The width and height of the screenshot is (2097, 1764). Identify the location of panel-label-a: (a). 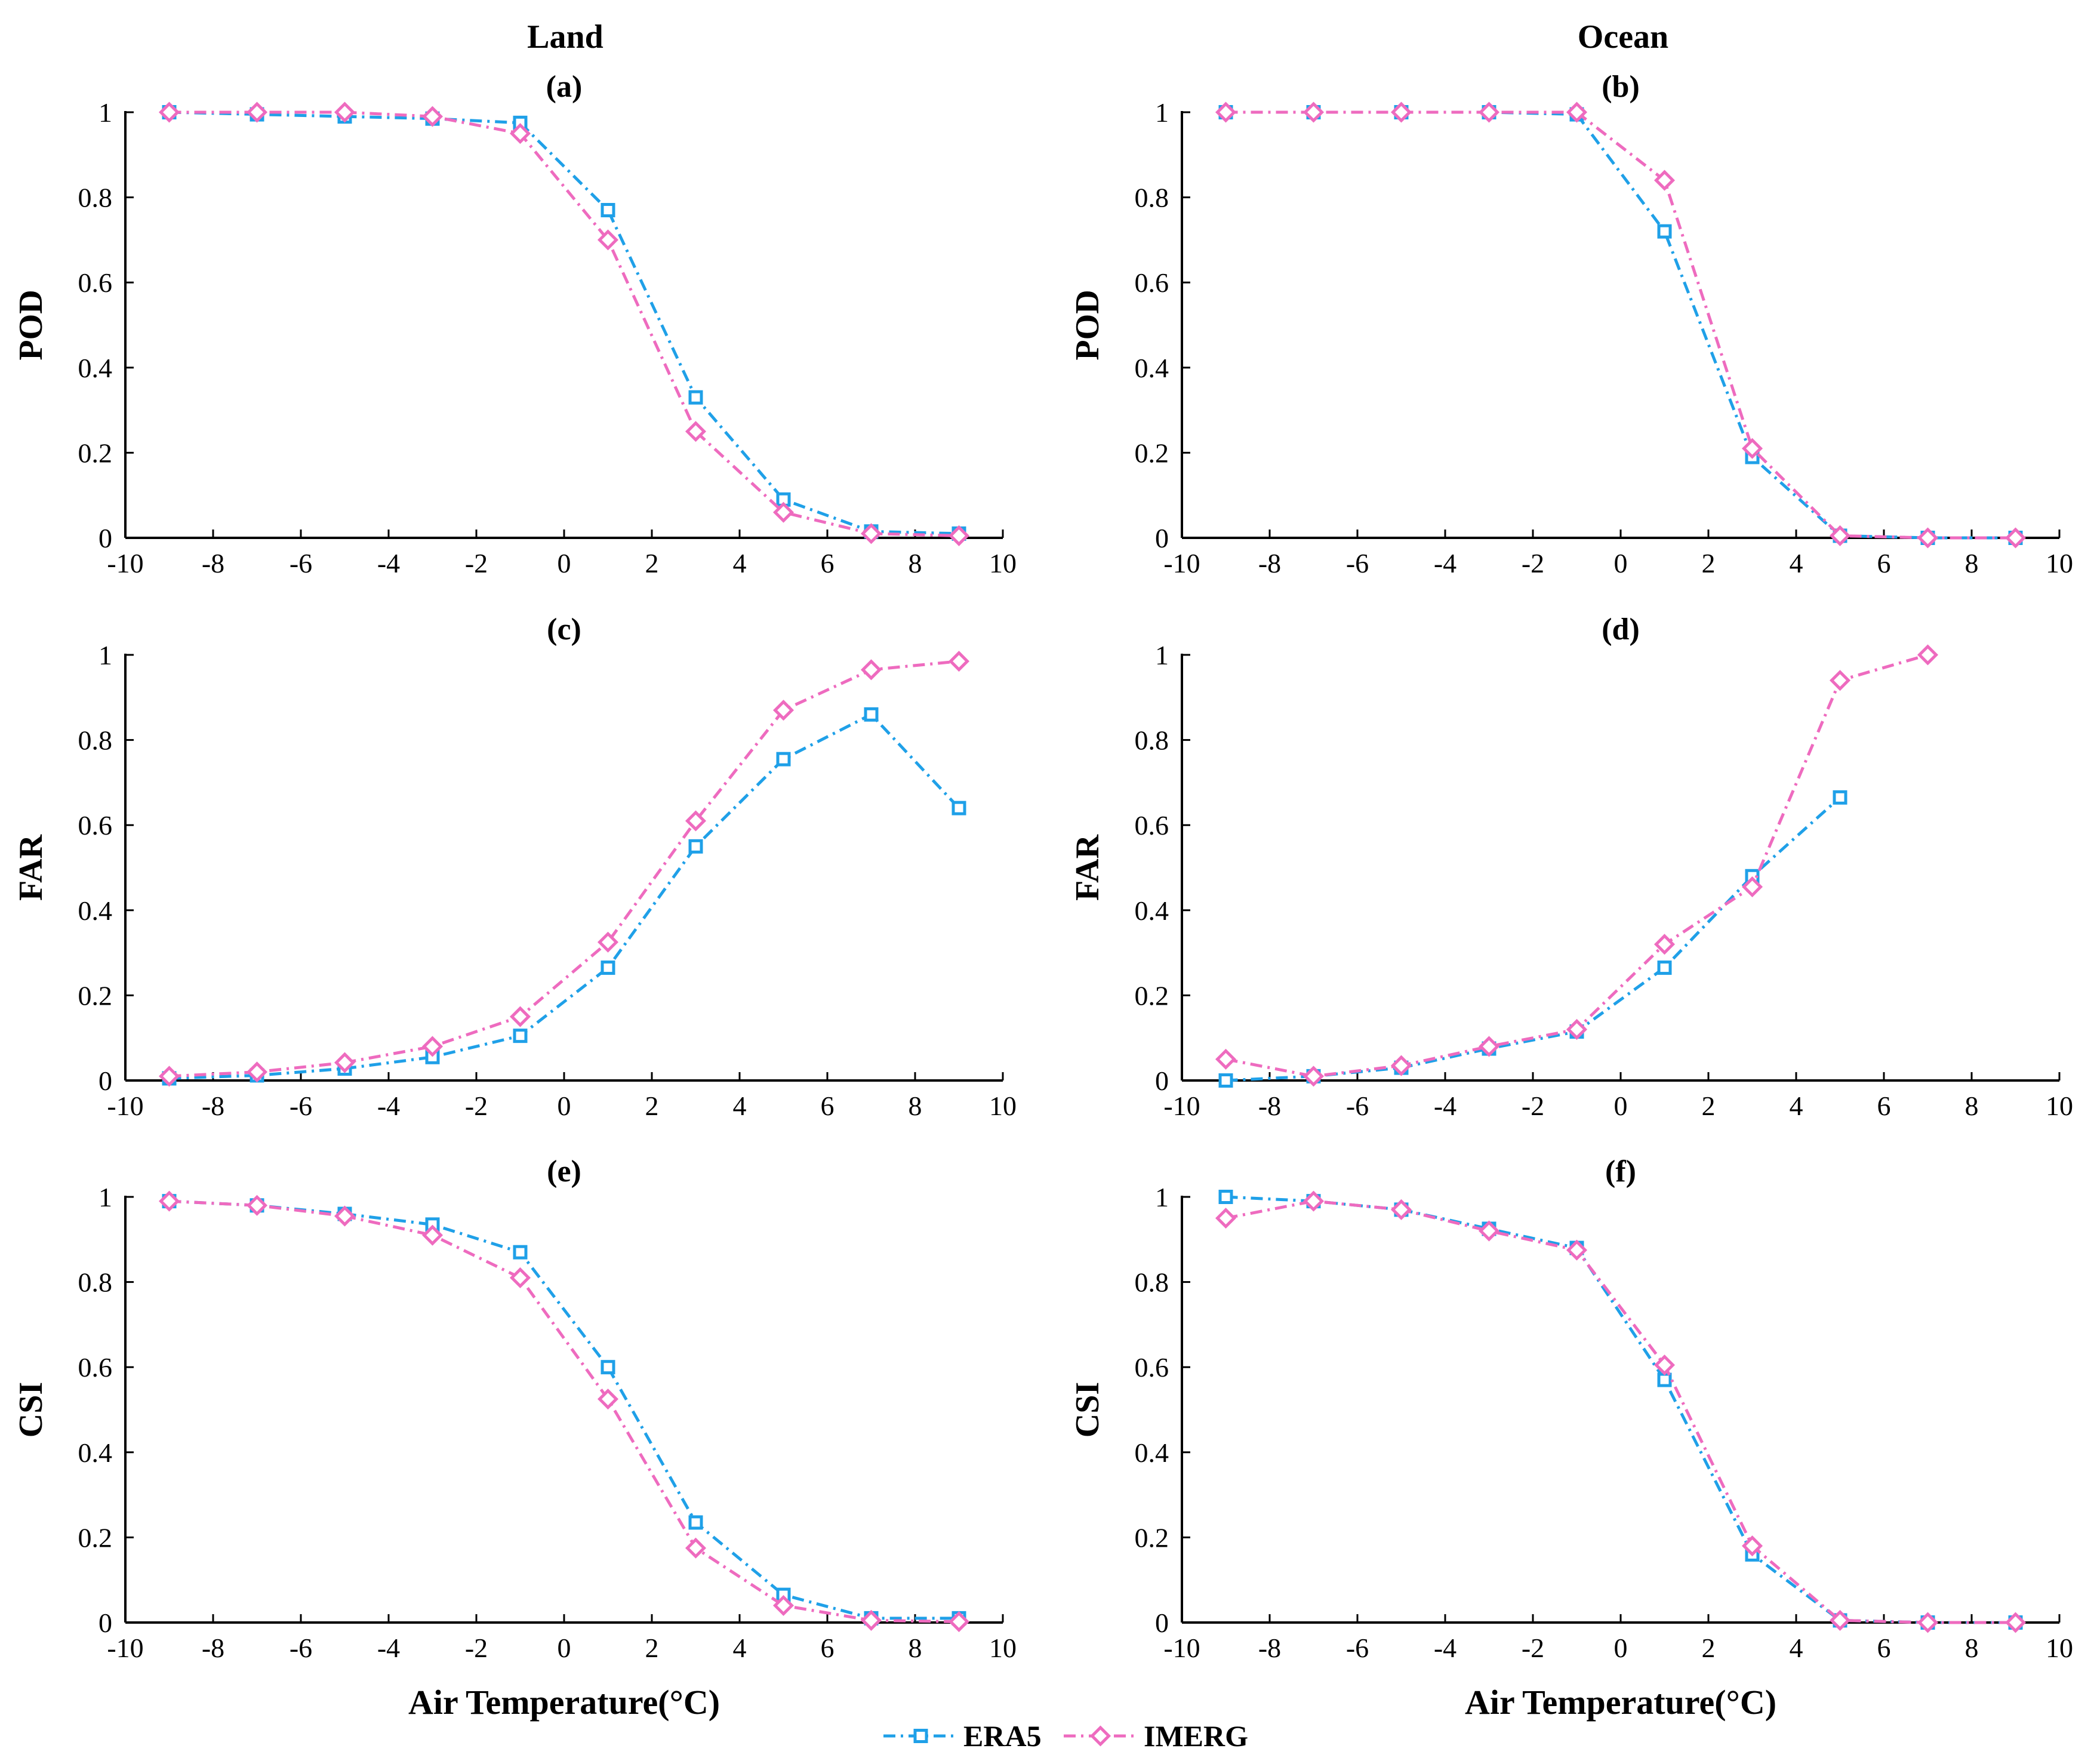
(564, 87).